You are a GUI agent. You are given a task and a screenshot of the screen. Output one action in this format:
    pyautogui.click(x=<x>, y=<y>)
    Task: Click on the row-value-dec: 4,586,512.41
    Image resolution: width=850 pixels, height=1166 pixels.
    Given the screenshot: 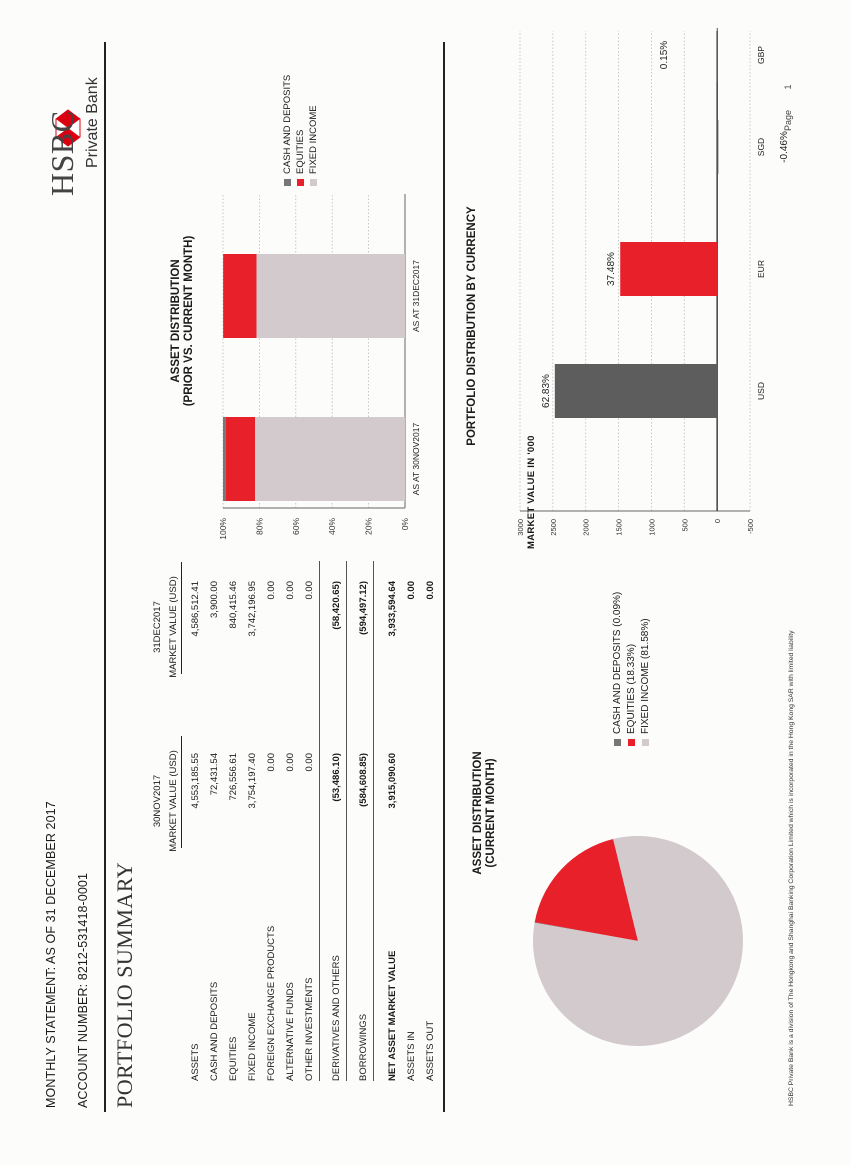 What is the action you would take?
    pyautogui.click(x=195, y=609)
    